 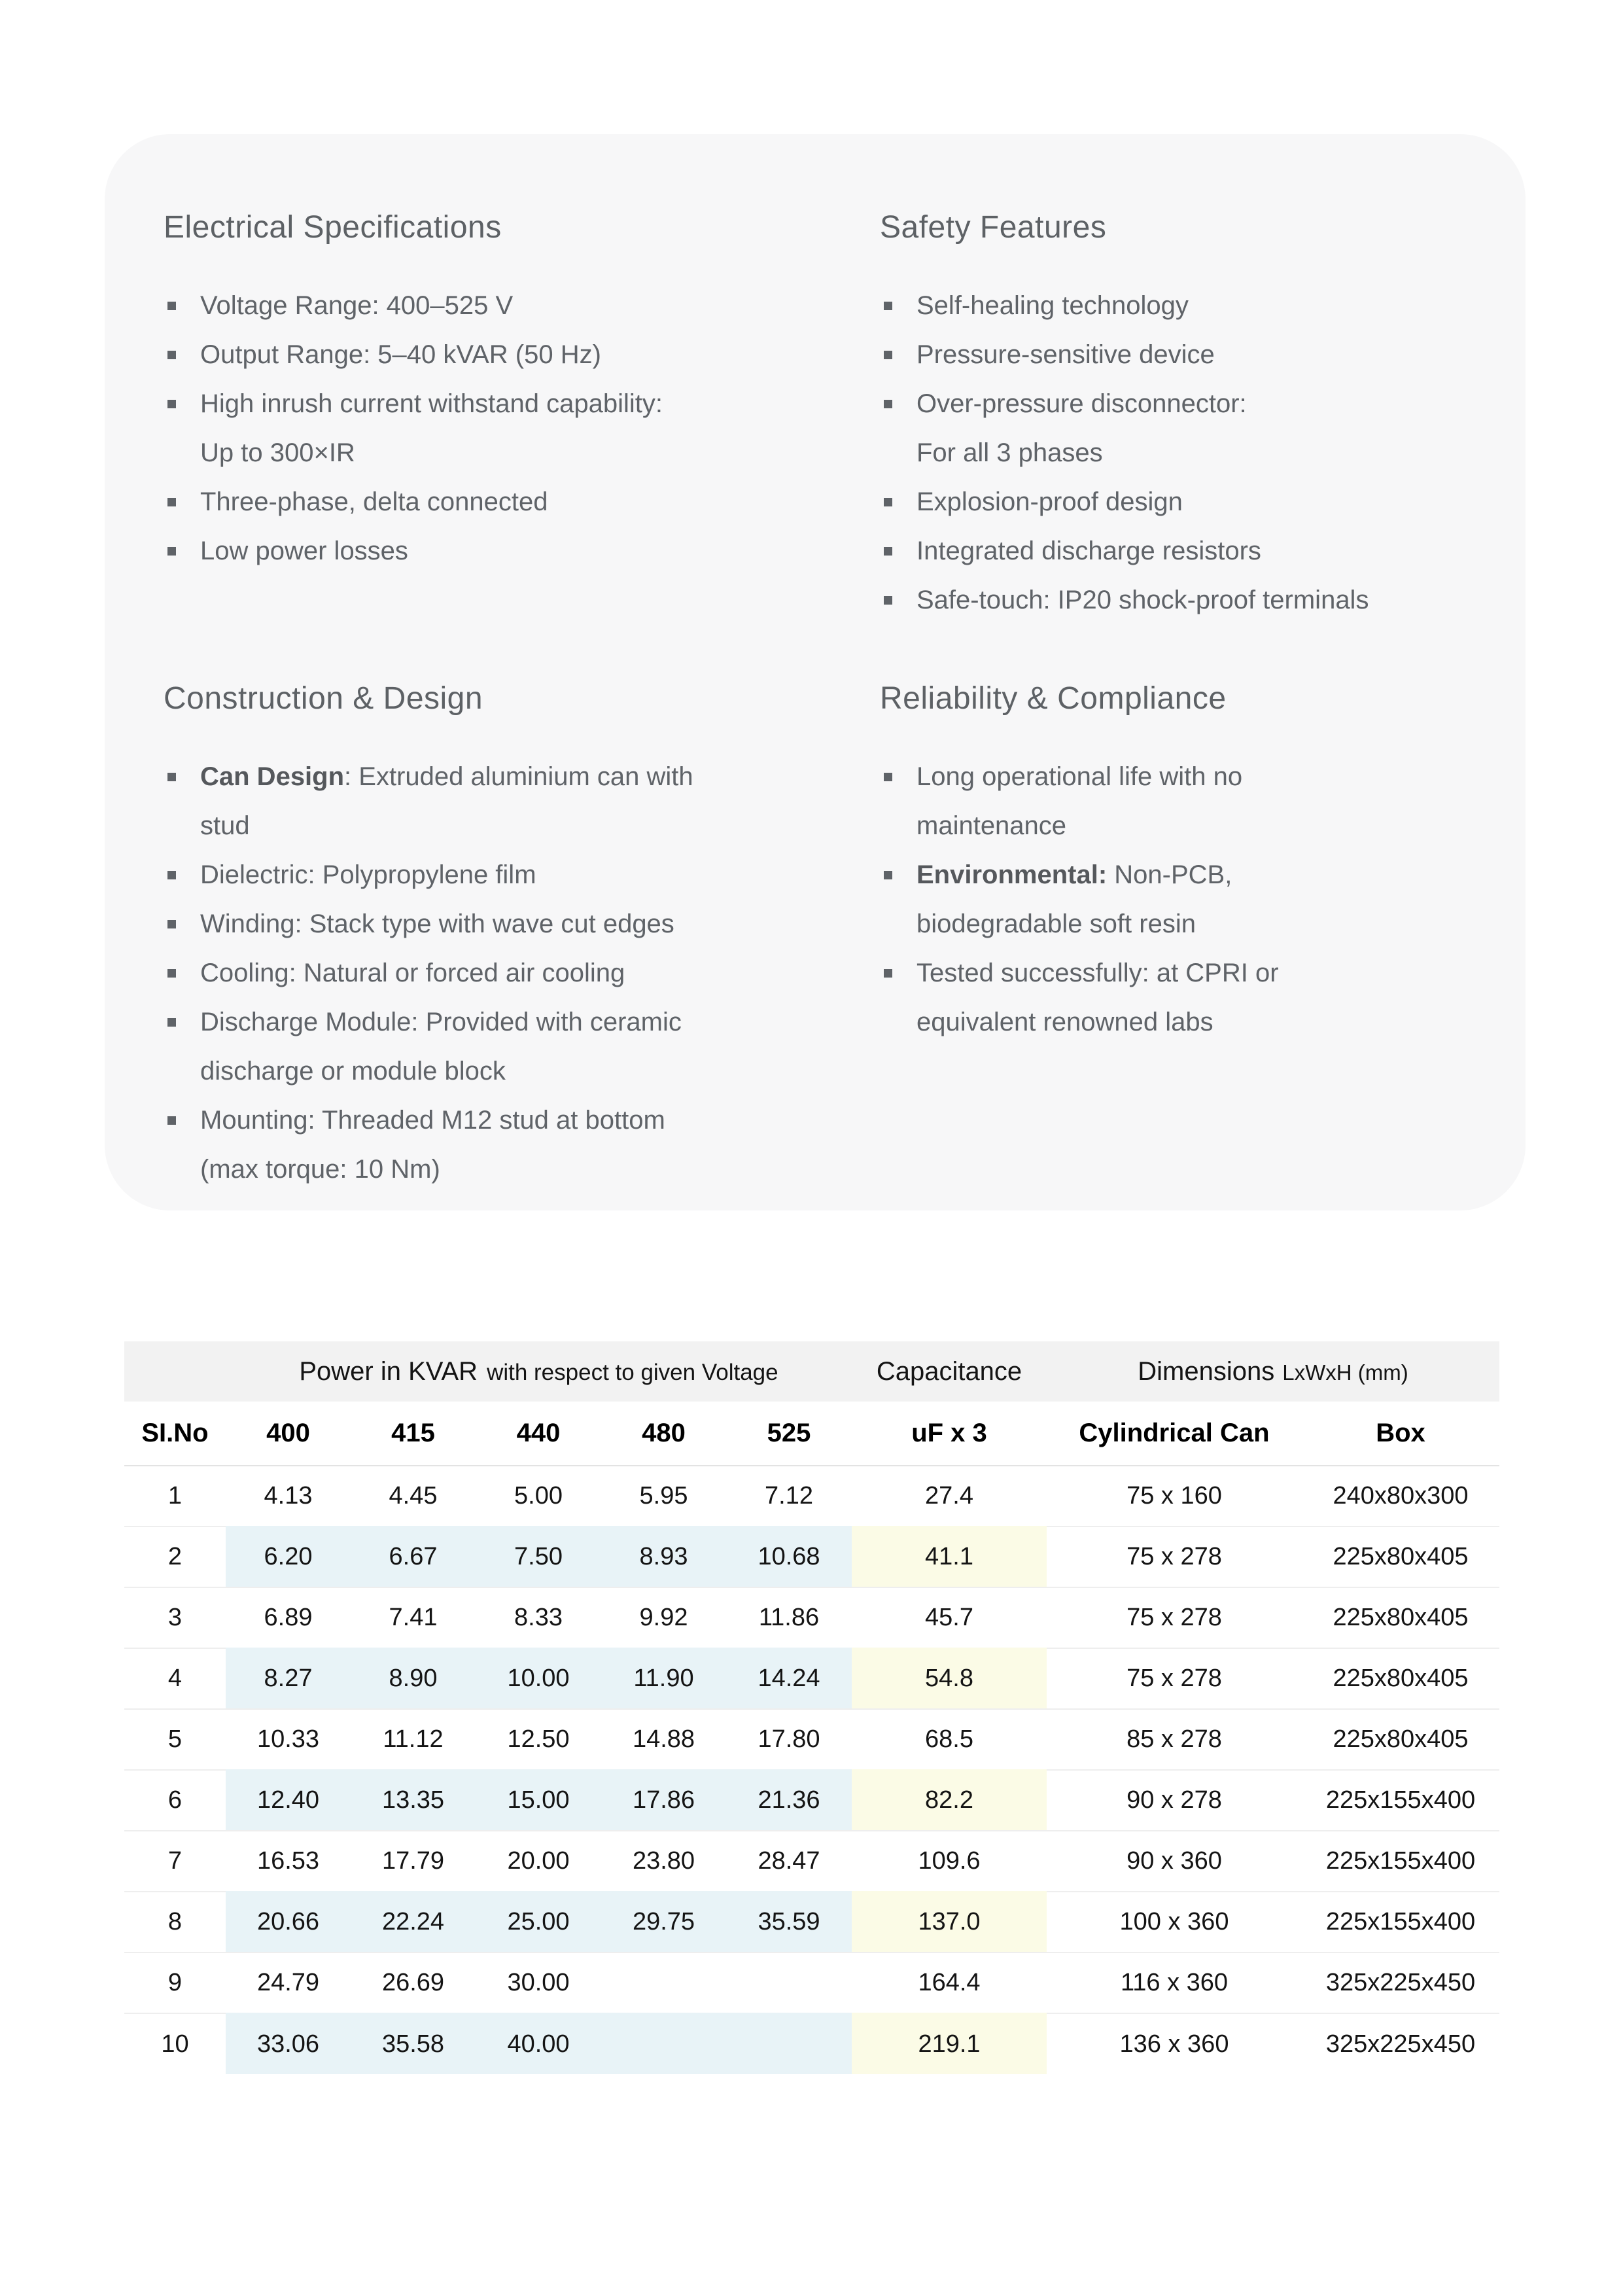 I want to click on table-cell: 8.90, so click(x=414, y=1679).